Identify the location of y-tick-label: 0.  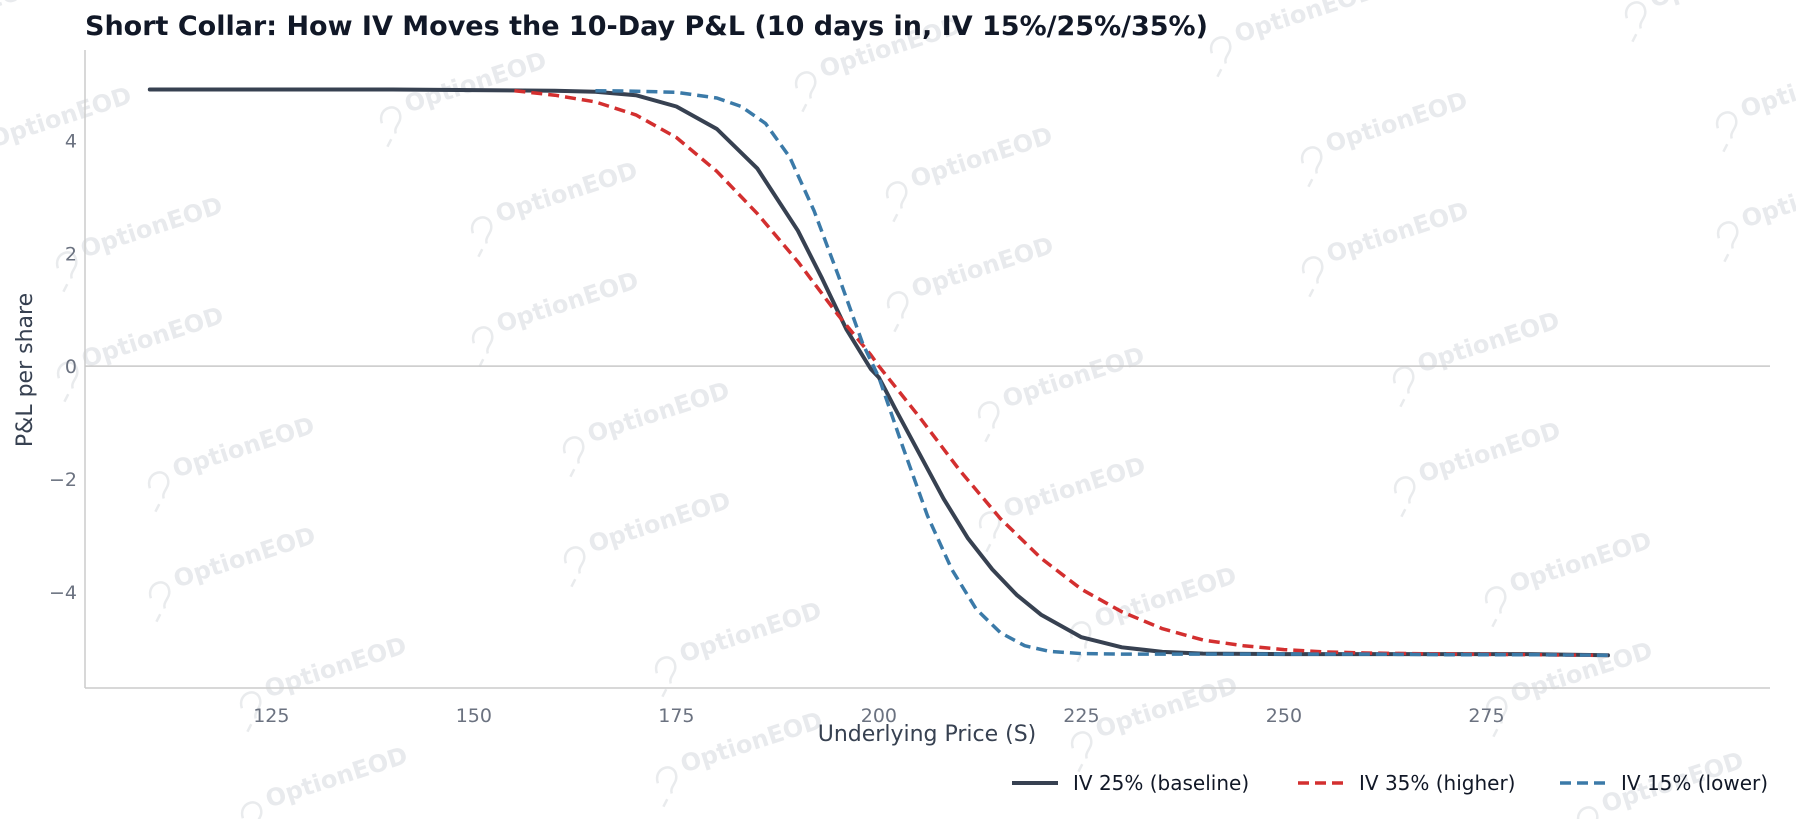
(71, 367).